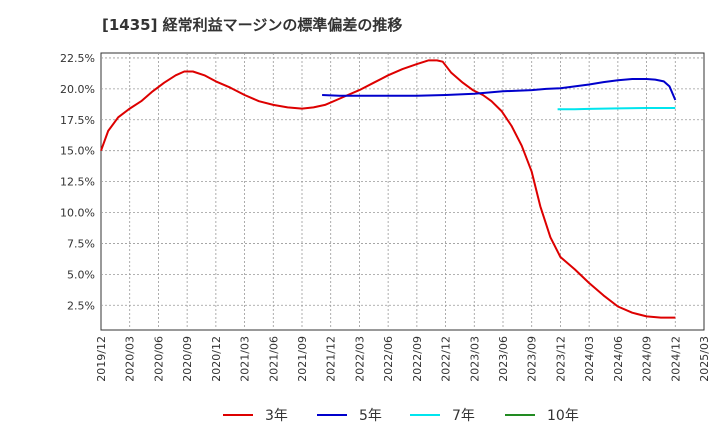 This screenshot has width=720, height=440. What do you see at coordinates (417, 359) in the screenshot?
I see `x-tick-label: 2022/09` at bounding box center [417, 359].